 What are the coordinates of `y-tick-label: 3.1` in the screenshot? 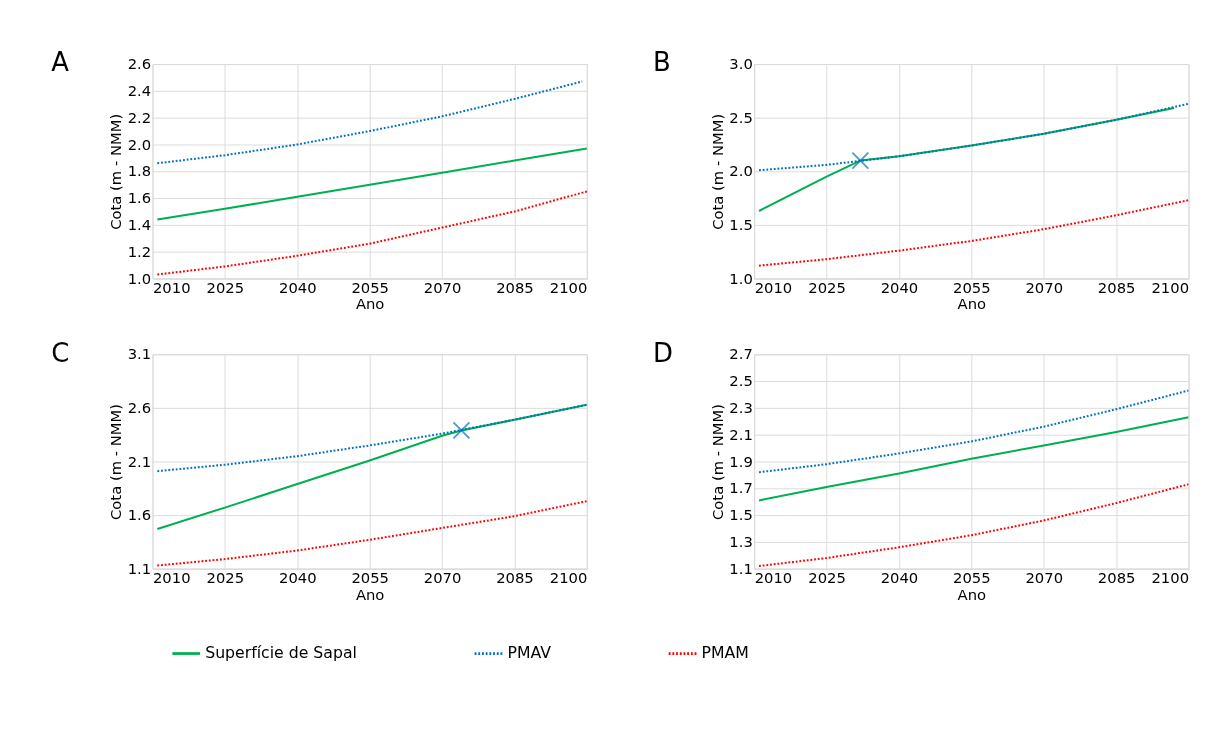 It's located at (139, 354).